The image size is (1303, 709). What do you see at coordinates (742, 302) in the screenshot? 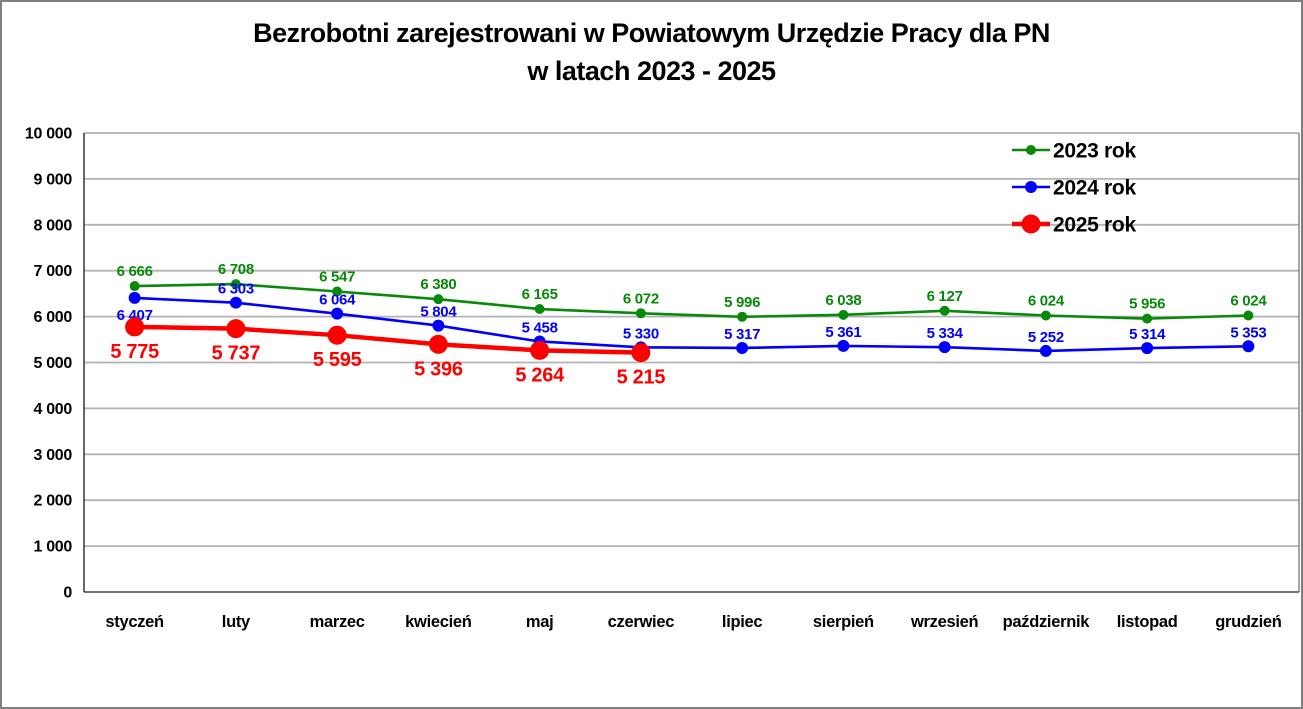
I see `data-point-label: 5 996` at bounding box center [742, 302].